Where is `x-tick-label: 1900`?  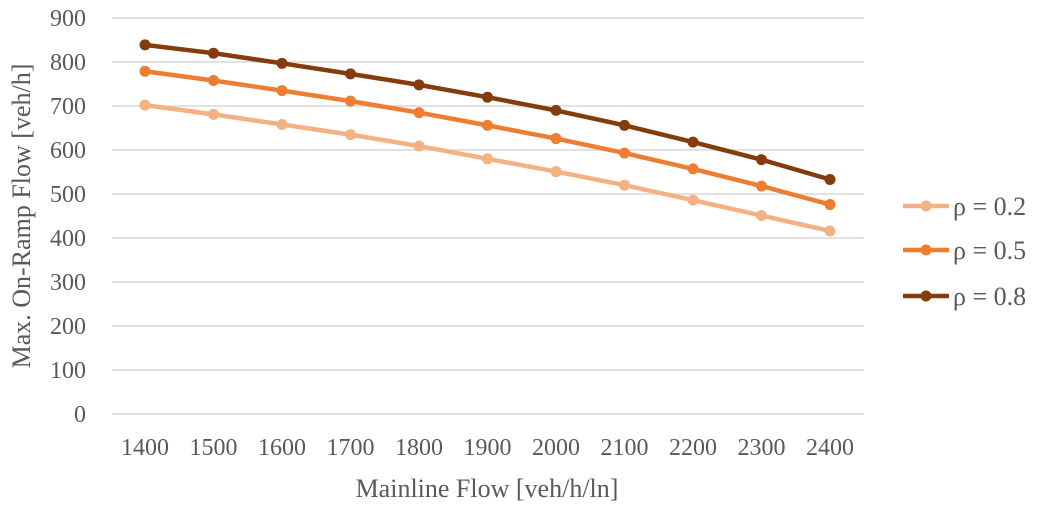
x-tick-label: 1900 is located at coordinates (488, 448).